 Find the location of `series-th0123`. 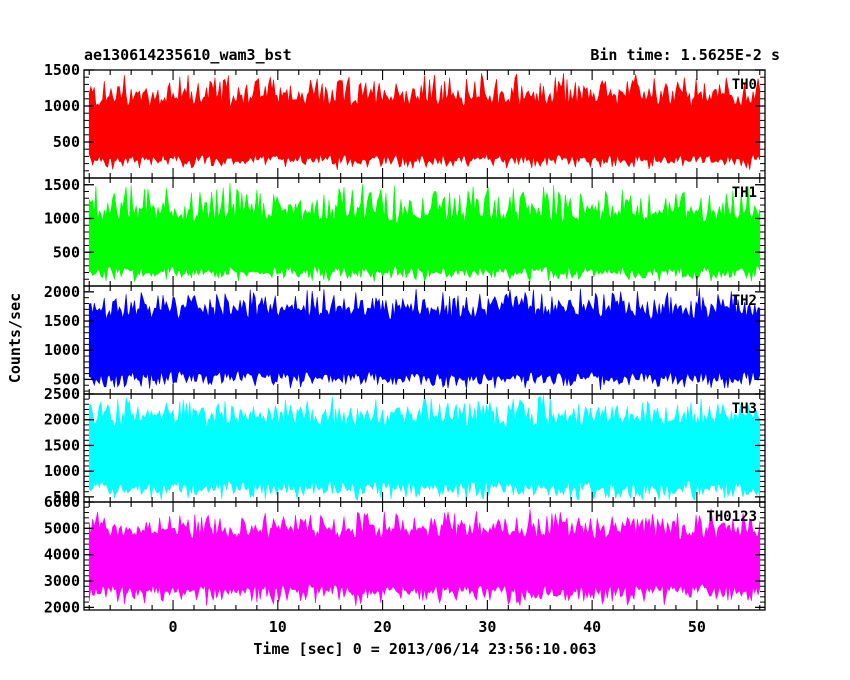

series-th0123 is located at coordinates (424, 557).